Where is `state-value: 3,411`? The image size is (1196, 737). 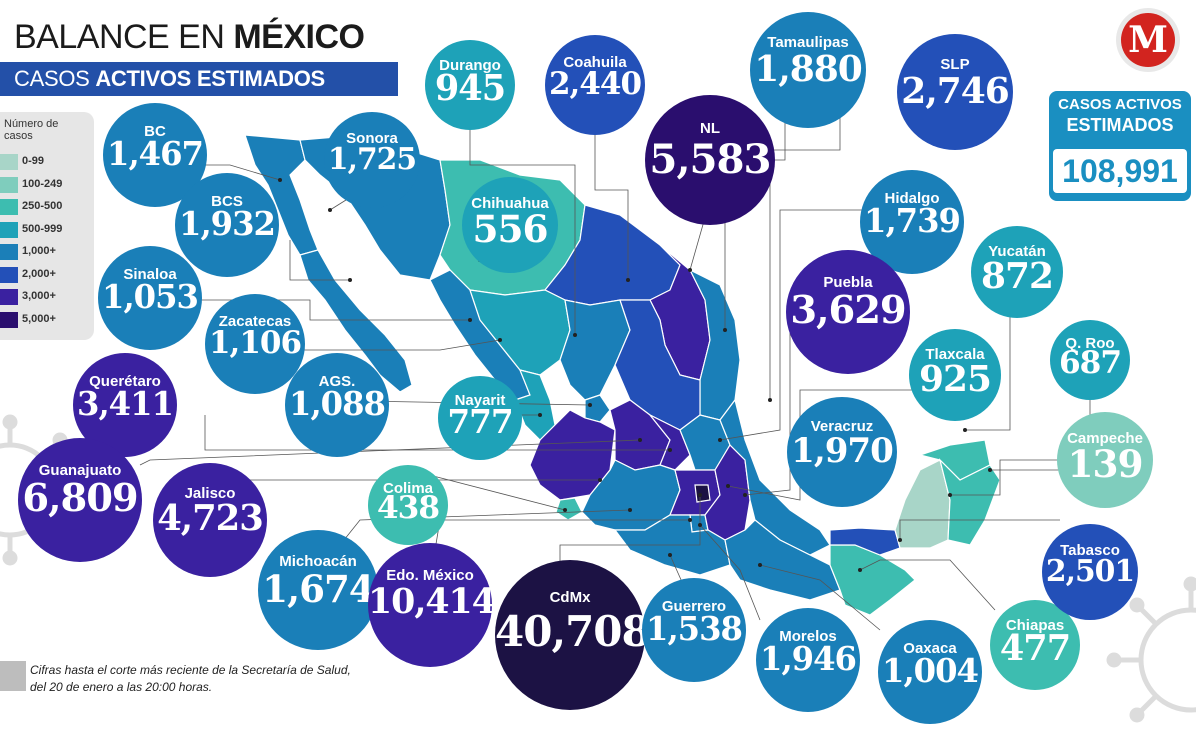 state-value: 3,411 is located at coordinates (125, 404).